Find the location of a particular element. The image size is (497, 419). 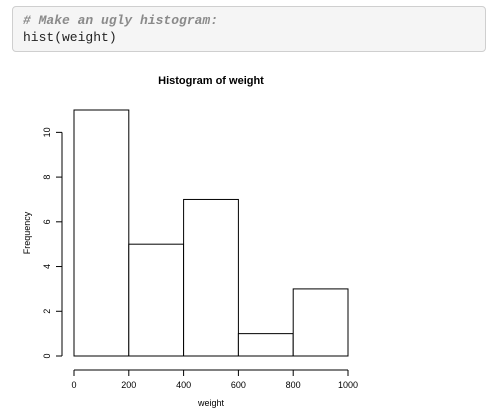

y-axis-label: Frequency is located at coordinates (27, 232).